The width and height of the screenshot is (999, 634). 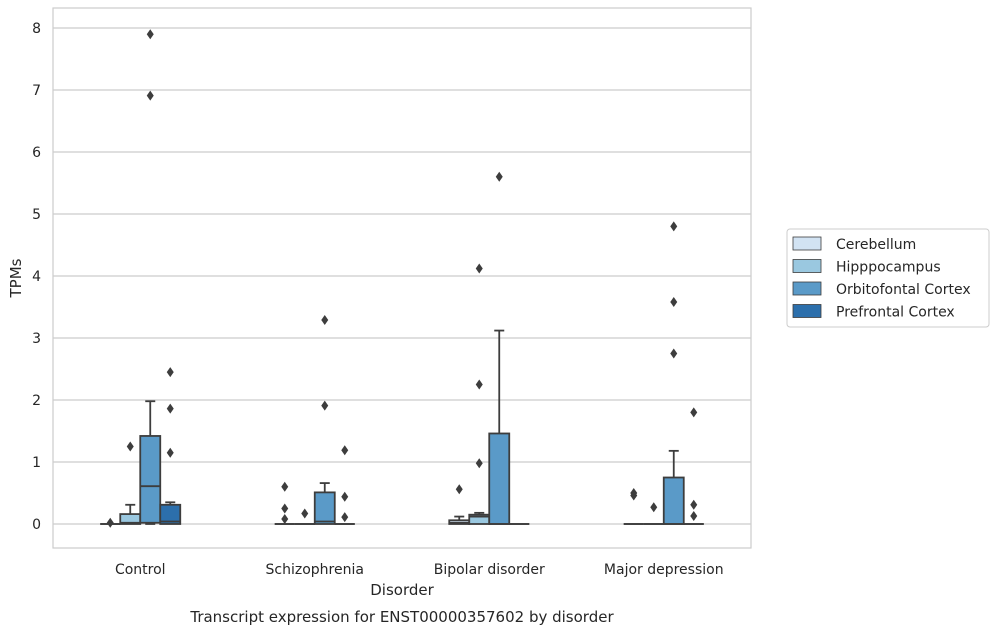 What do you see at coordinates (315, 570) in the screenshot?
I see `x-tick-label: Schizophrenia` at bounding box center [315, 570].